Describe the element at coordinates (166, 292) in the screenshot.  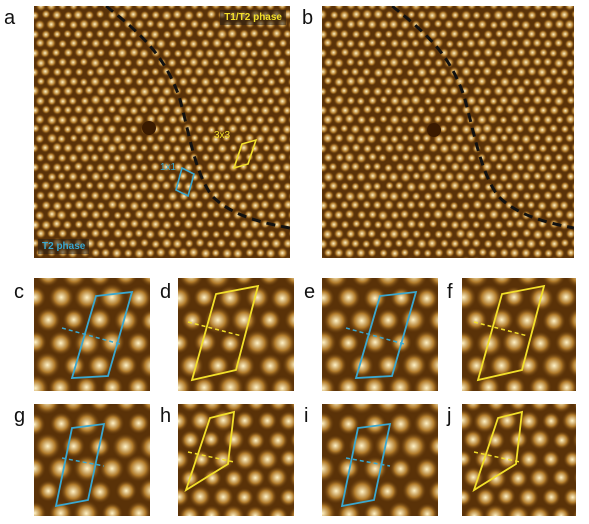
I see `panel-letter-d: d` at that location.